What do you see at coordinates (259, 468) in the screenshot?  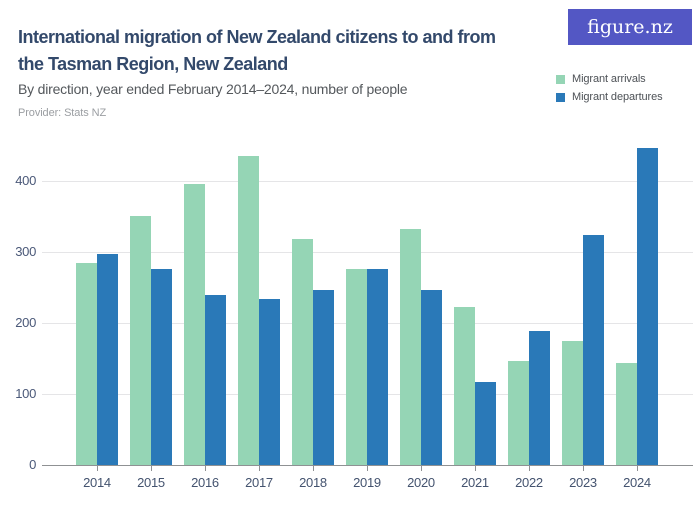 I see `x-axis-tick-2017` at bounding box center [259, 468].